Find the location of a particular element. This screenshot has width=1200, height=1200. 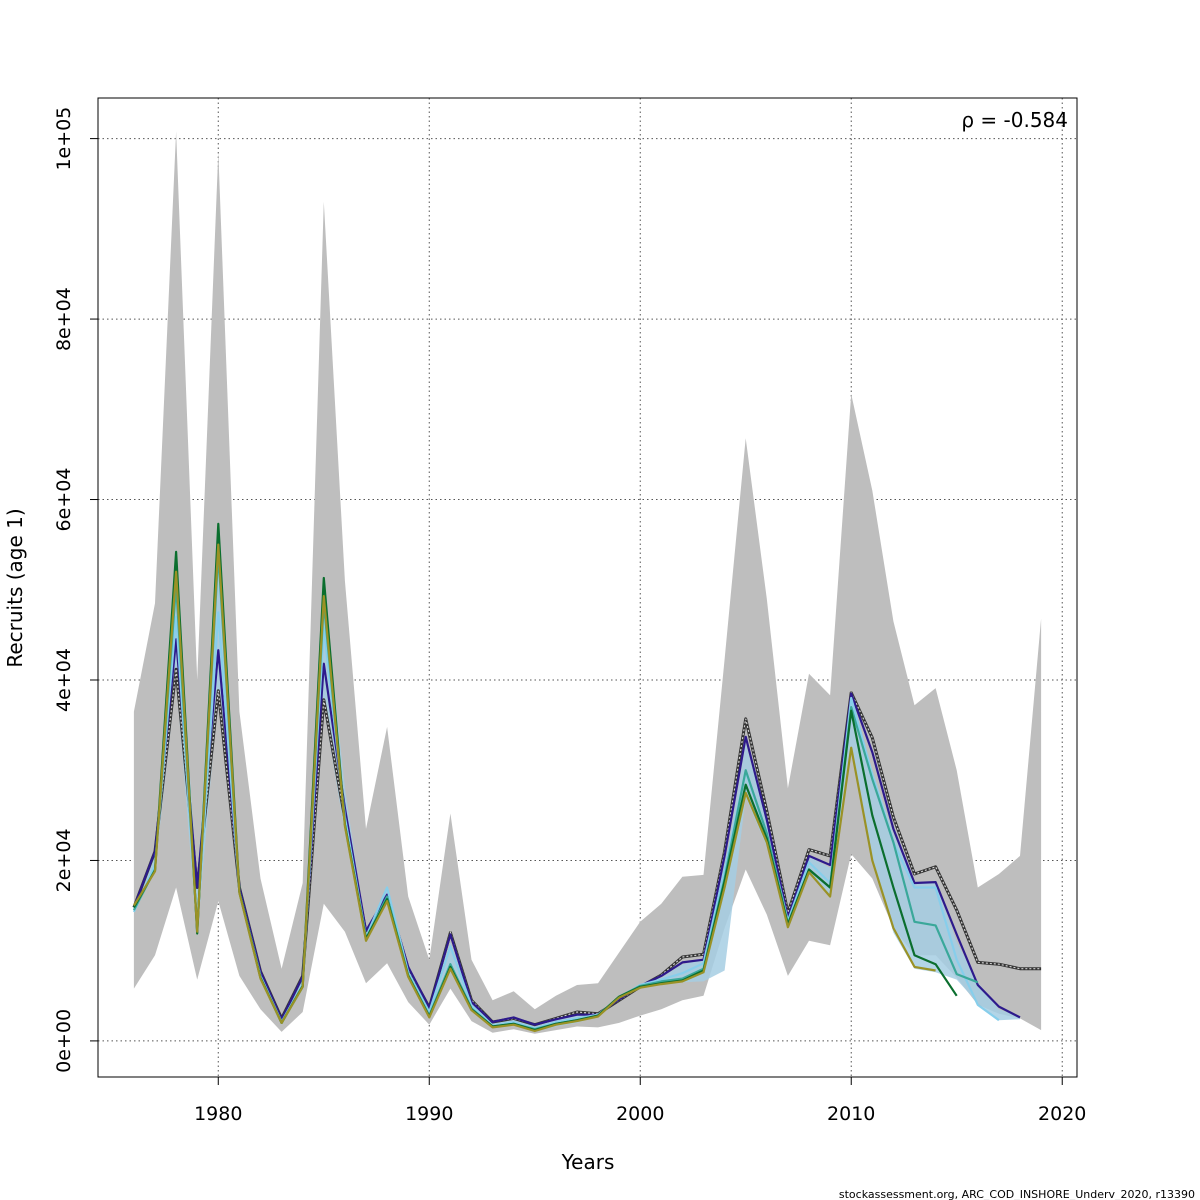

y-tick-label: 1e+05 is located at coordinates (64, 139).